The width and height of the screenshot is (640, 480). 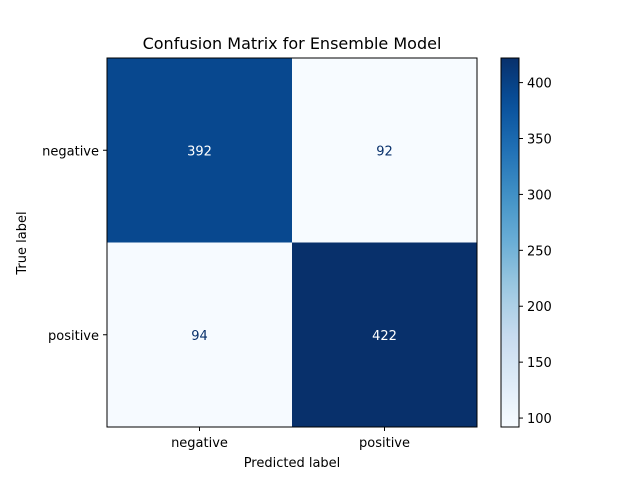 I want to click on x-tick-label: negative, so click(x=199, y=443).